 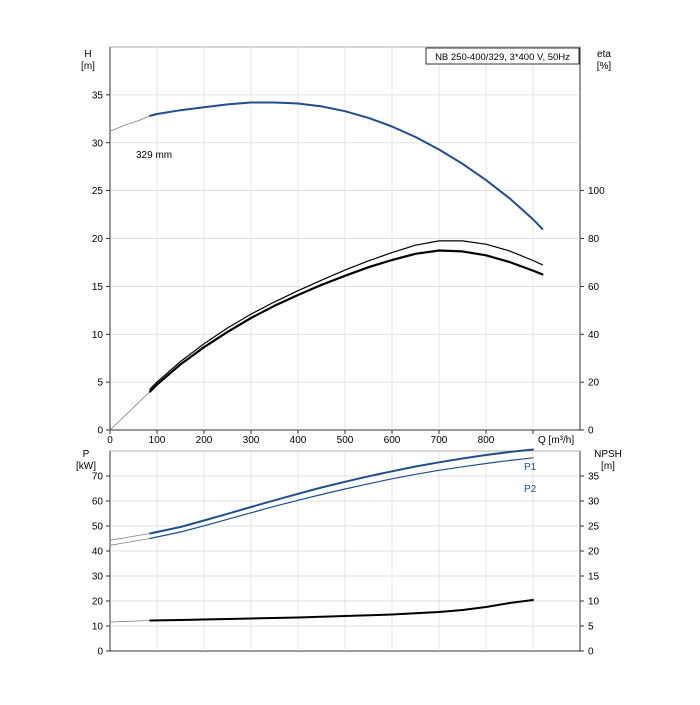 I want to click on npsh-tick-label: 5, so click(x=591, y=627).